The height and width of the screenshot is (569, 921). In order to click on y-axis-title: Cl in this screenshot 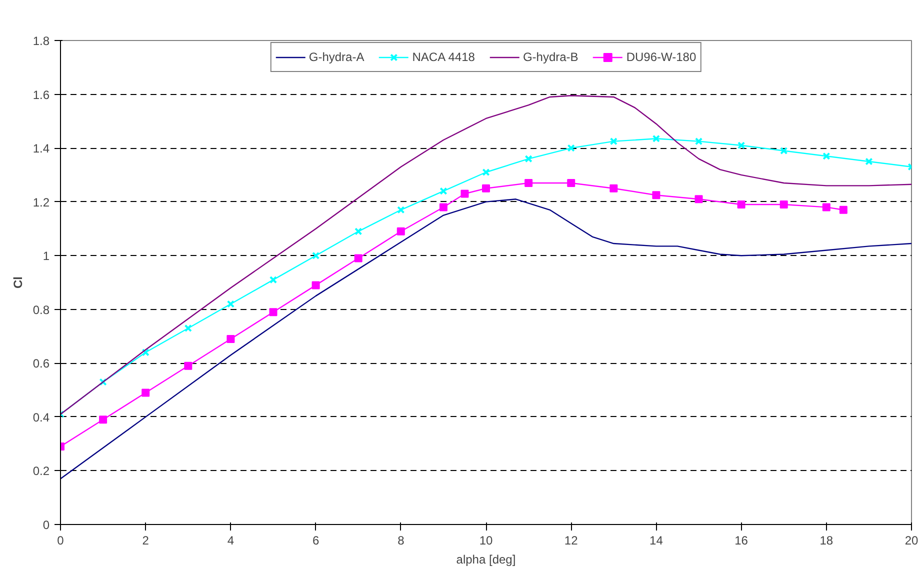, I will do `click(17, 282)`.